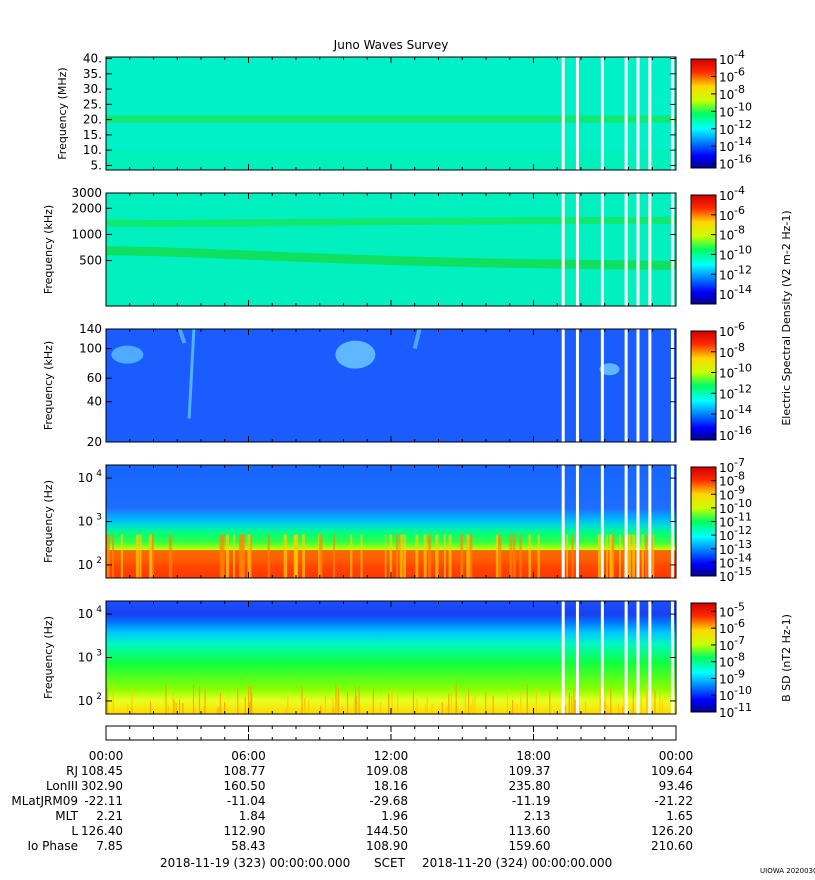  I want to click on ephemeris-value: -11.04, so click(246, 801).